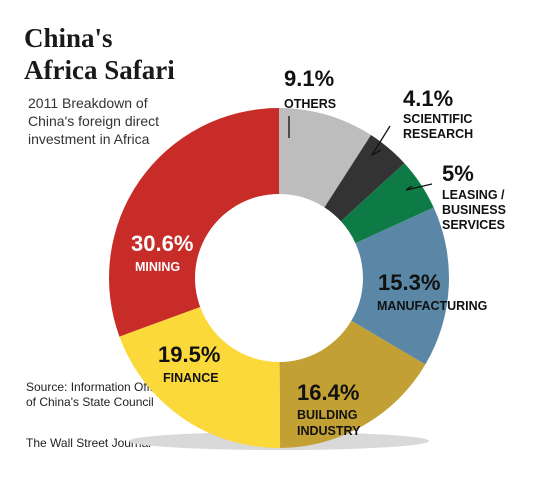 The image size is (555, 494). Describe the element at coordinates (68, 38) in the screenshot. I see `chart-title-line-1: China's` at that location.